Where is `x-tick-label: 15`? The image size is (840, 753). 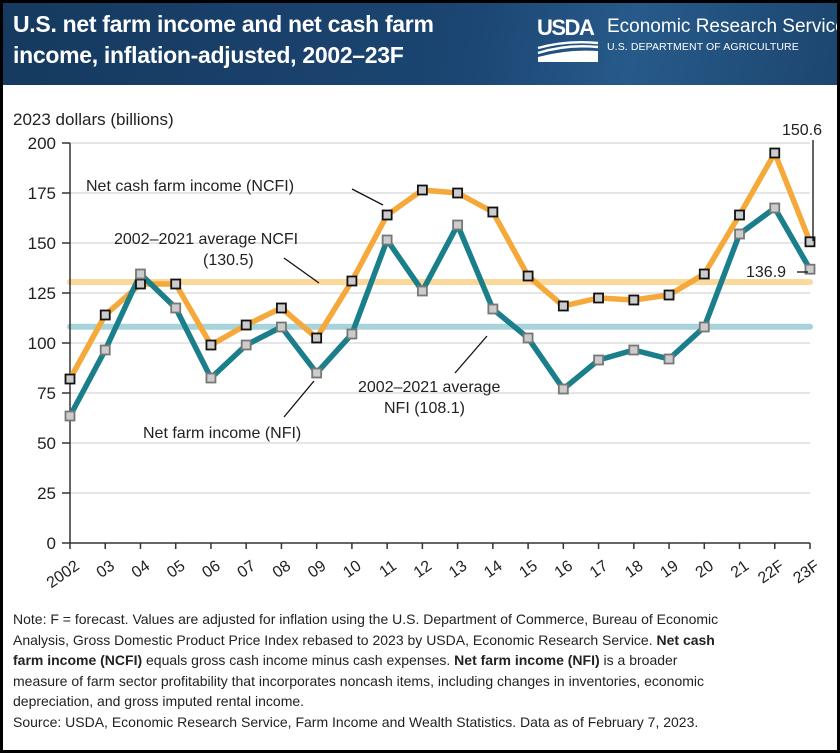 x-tick-label: 15 is located at coordinates (528, 569).